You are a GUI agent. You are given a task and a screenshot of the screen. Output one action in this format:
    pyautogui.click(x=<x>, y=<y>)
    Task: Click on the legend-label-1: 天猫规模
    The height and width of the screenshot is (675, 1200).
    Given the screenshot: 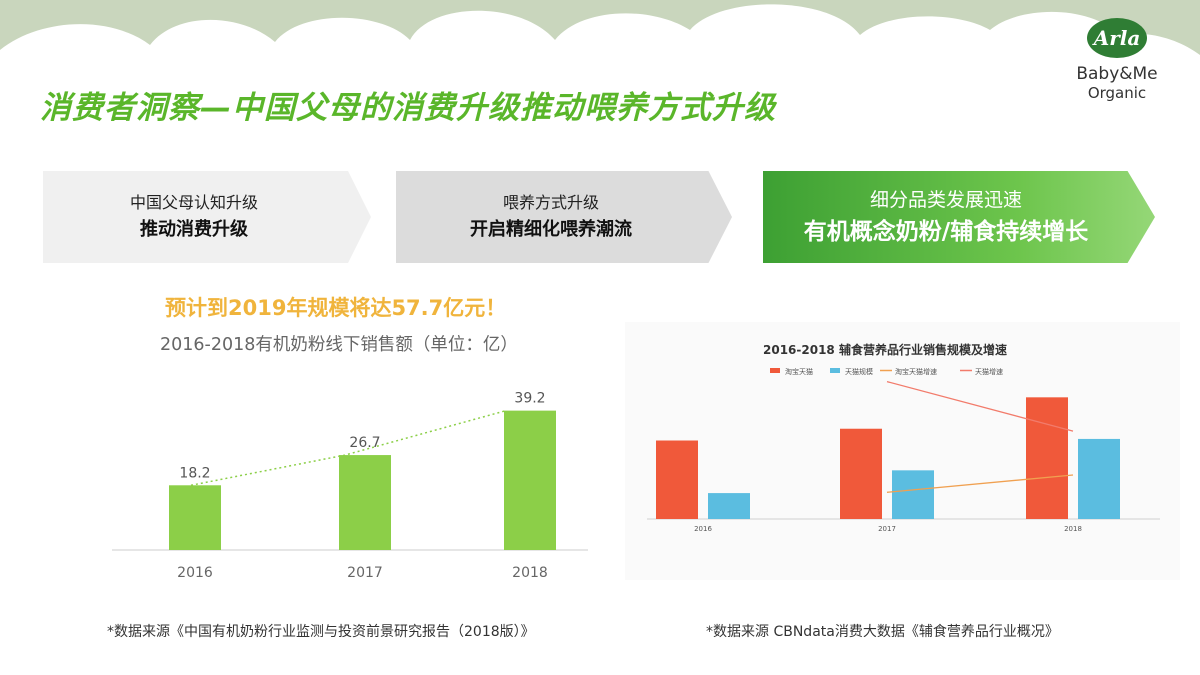 What is the action you would take?
    pyautogui.click(x=859, y=371)
    